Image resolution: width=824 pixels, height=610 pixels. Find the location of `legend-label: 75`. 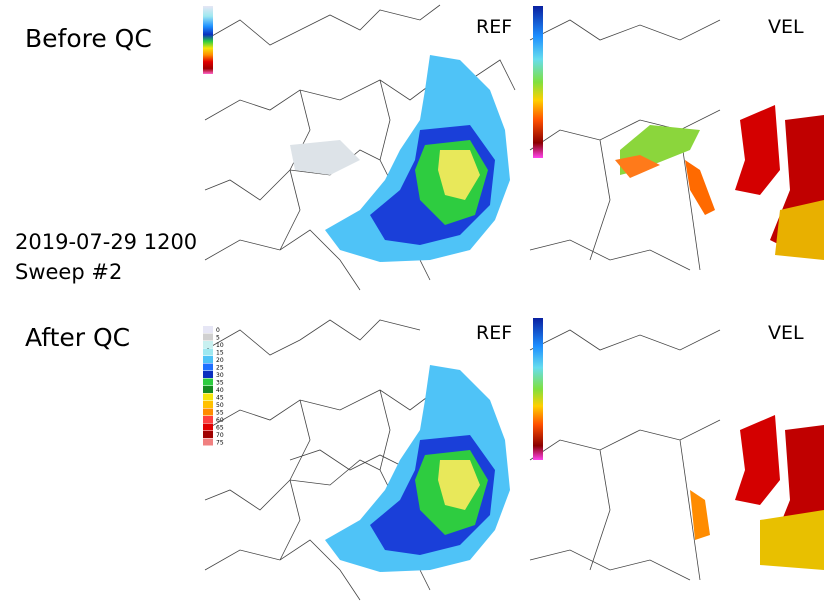

legend-label: 75 is located at coordinates (220, 443).